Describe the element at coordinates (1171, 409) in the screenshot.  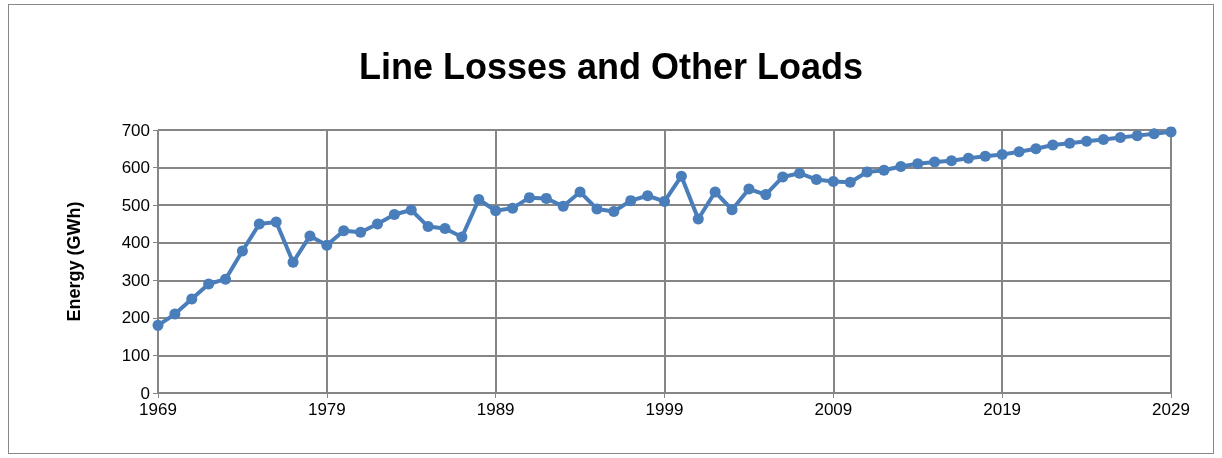
I see `x-tick-label: 2029` at that location.